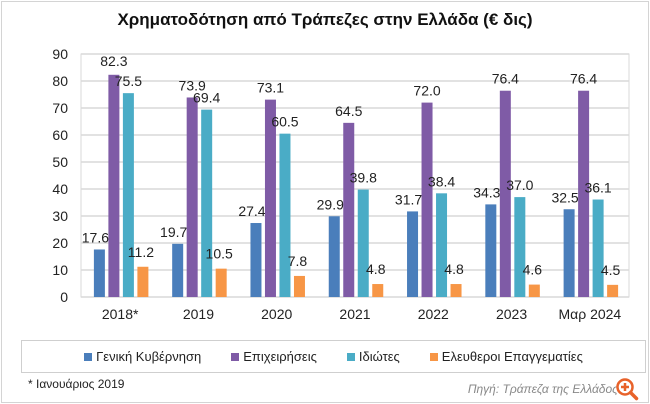 The image size is (650, 404). What do you see at coordinates (533, 270) in the screenshot?
I see `data-label: 4.6` at bounding box center [533, 270].